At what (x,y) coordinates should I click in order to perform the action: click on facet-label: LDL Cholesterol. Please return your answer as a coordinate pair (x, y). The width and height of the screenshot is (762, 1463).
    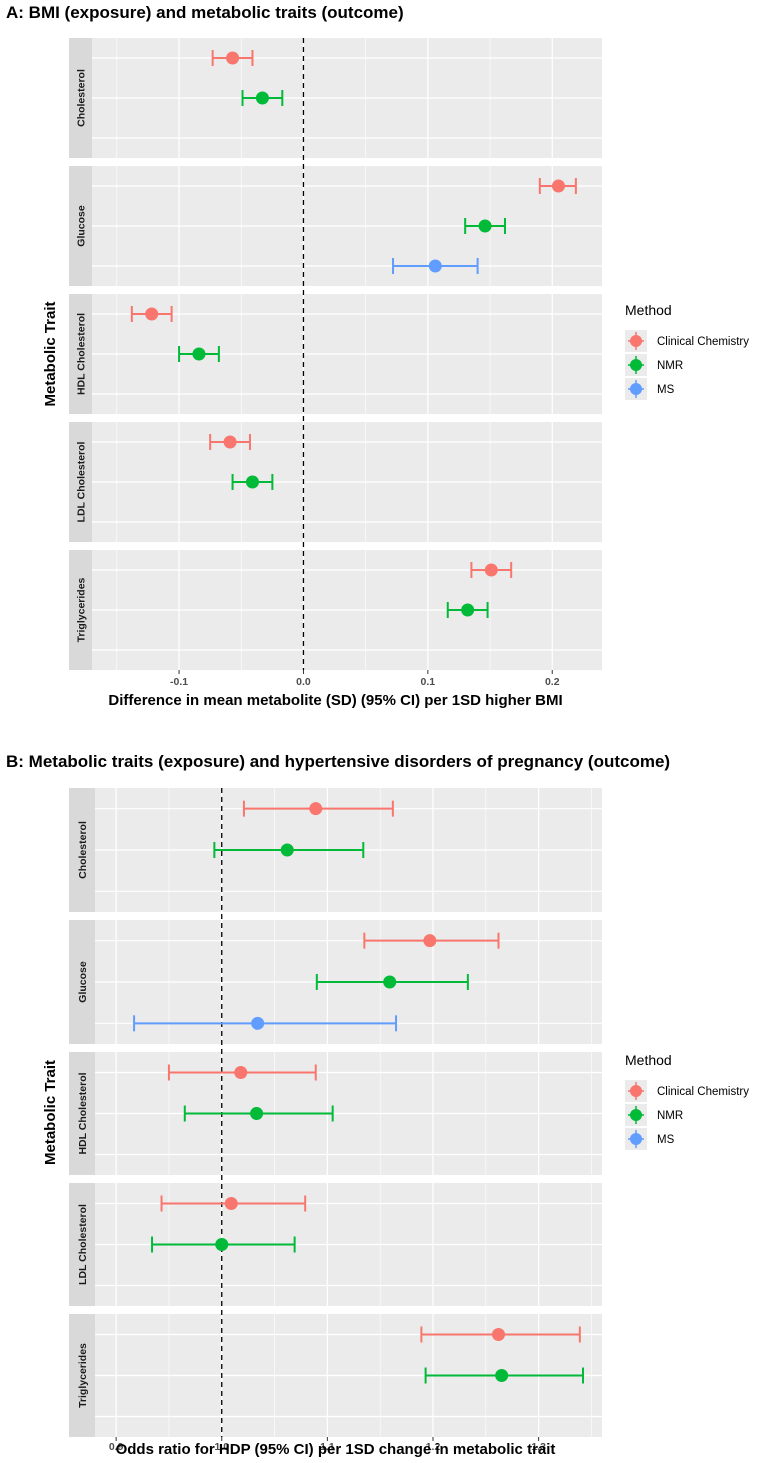
    Looking at the image, I should click on (82, 481).